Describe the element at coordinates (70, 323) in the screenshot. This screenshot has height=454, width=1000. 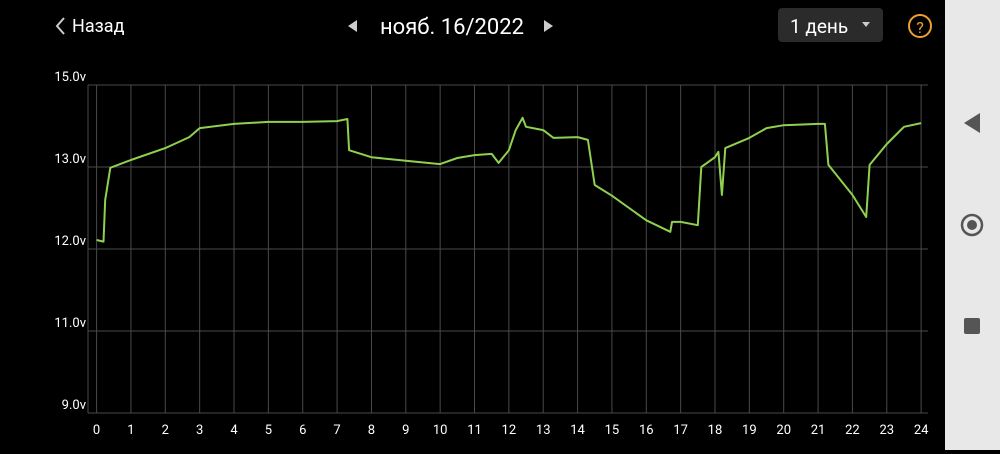
I see `y-tick-label: 11.0v` at that location.